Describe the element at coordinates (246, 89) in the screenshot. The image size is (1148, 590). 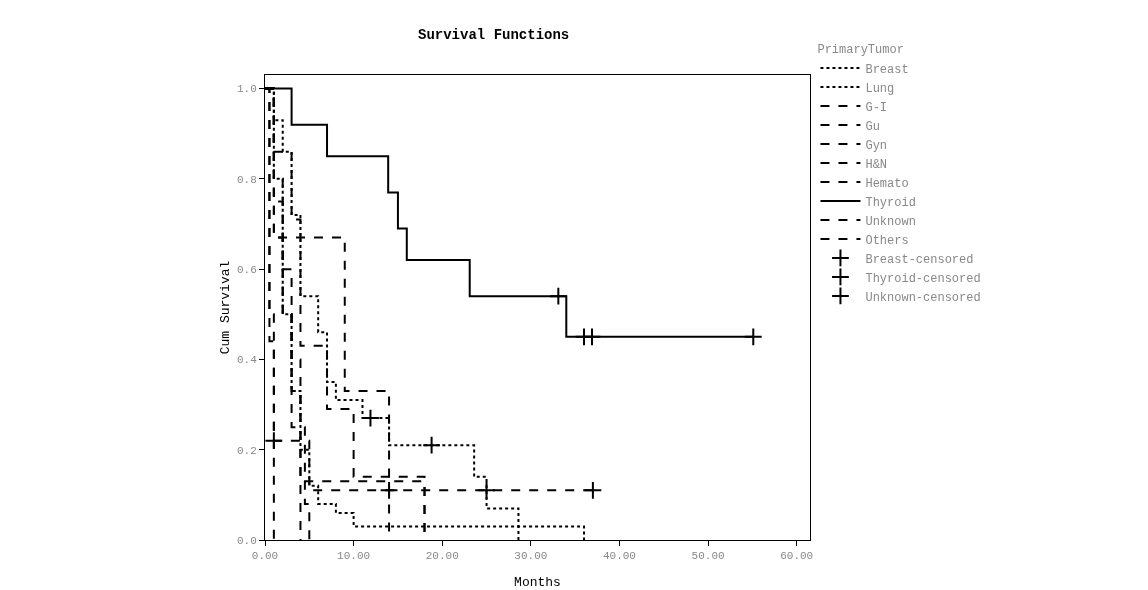
I see `y-tick-label: 1.0` at that location.